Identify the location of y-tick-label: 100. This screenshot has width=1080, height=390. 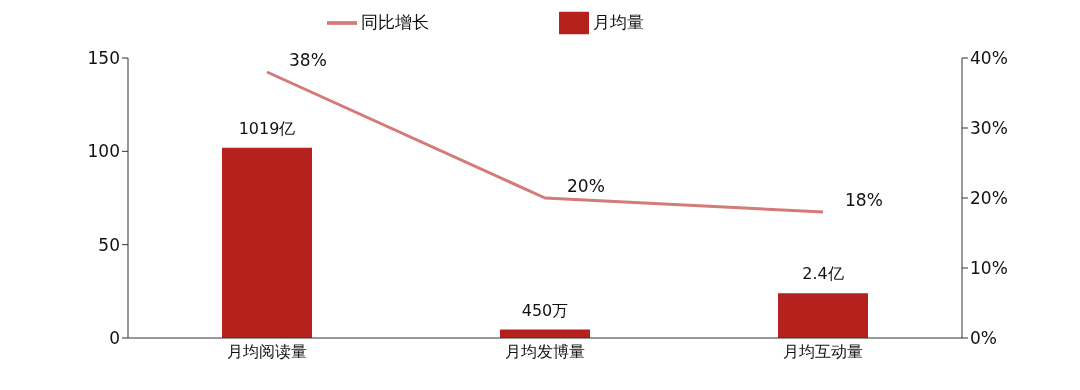
(103, 151).